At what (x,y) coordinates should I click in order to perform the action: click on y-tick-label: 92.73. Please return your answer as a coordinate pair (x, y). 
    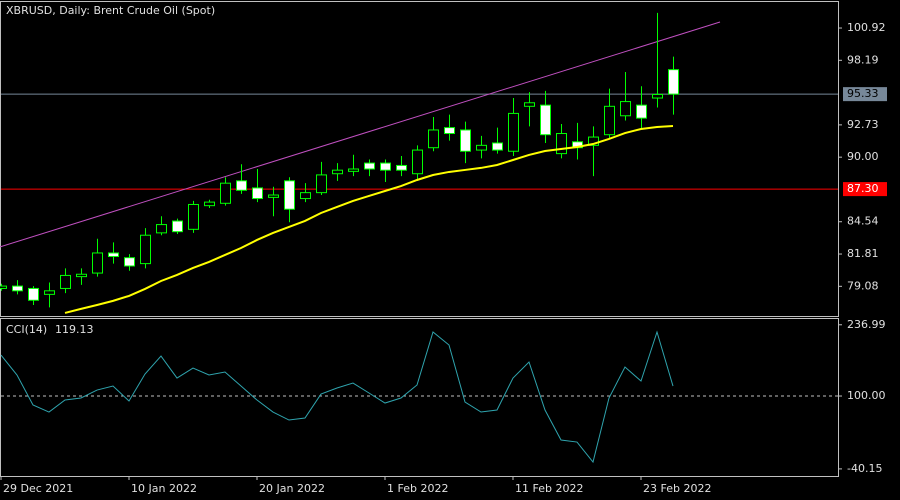
    Looking at the image, I should click on (863, 124).